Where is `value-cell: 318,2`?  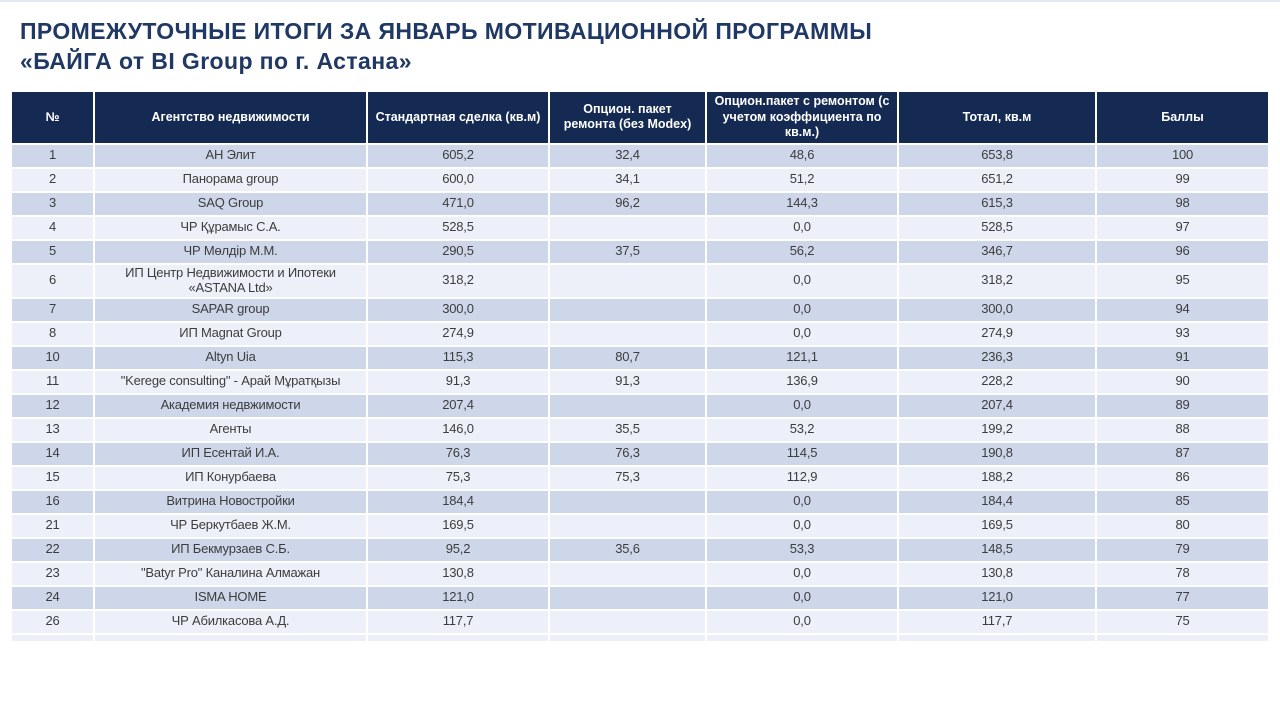 value-cell: 318,2 is located at coordinates (997, 280).